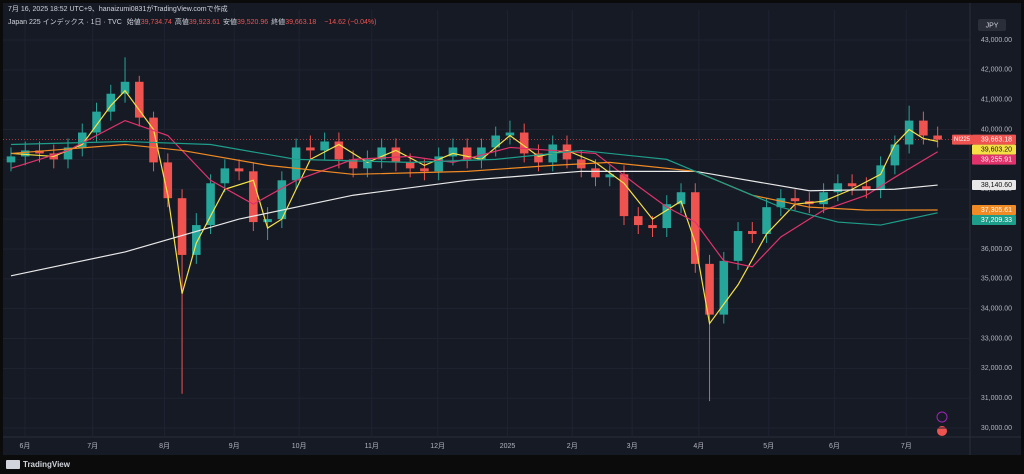 The width and height of the screenshot is (1024, 474). What do you see at coordinates (698, 446) in the screenshot?
I see `x-tick-label: 4月` at bounding box center [698, 446].